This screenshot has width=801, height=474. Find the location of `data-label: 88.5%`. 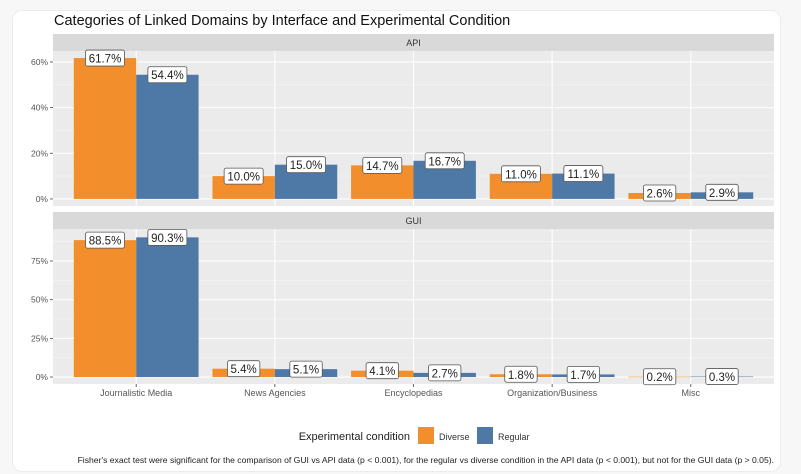

data-label: 88.5% is located at coordinates (105, 242).